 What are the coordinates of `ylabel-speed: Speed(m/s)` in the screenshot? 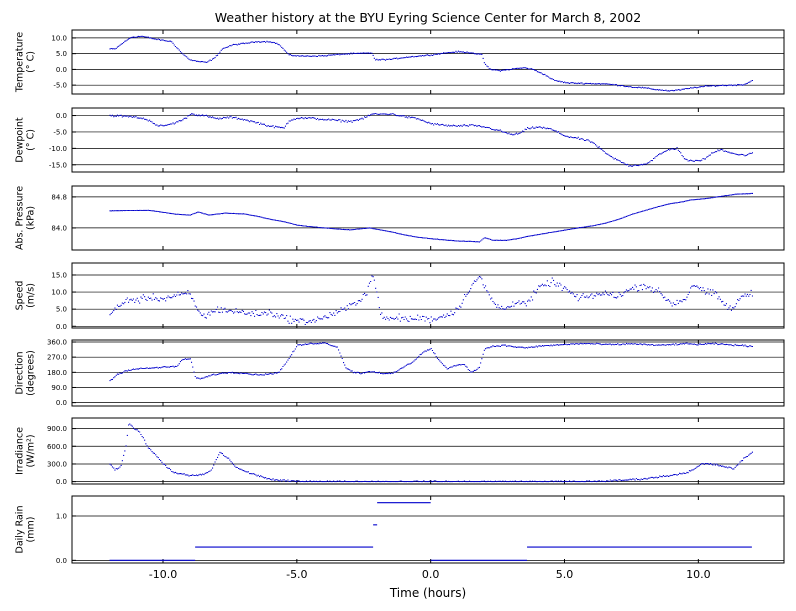 It's located at (26, 296).